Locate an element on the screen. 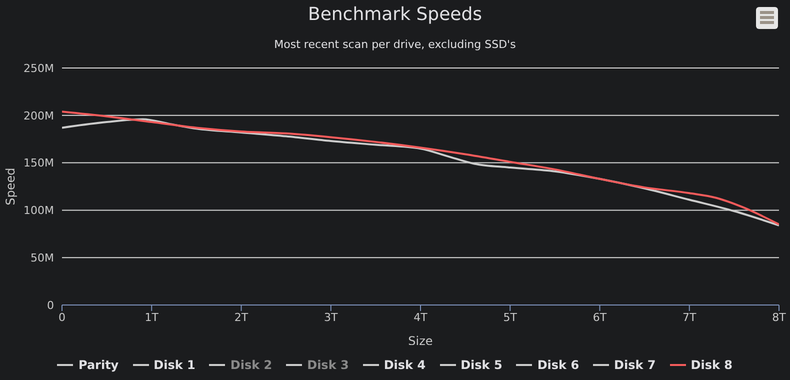 The image size is (790, 380). x-tick-label: 8T is located at coordinates (779, 317).